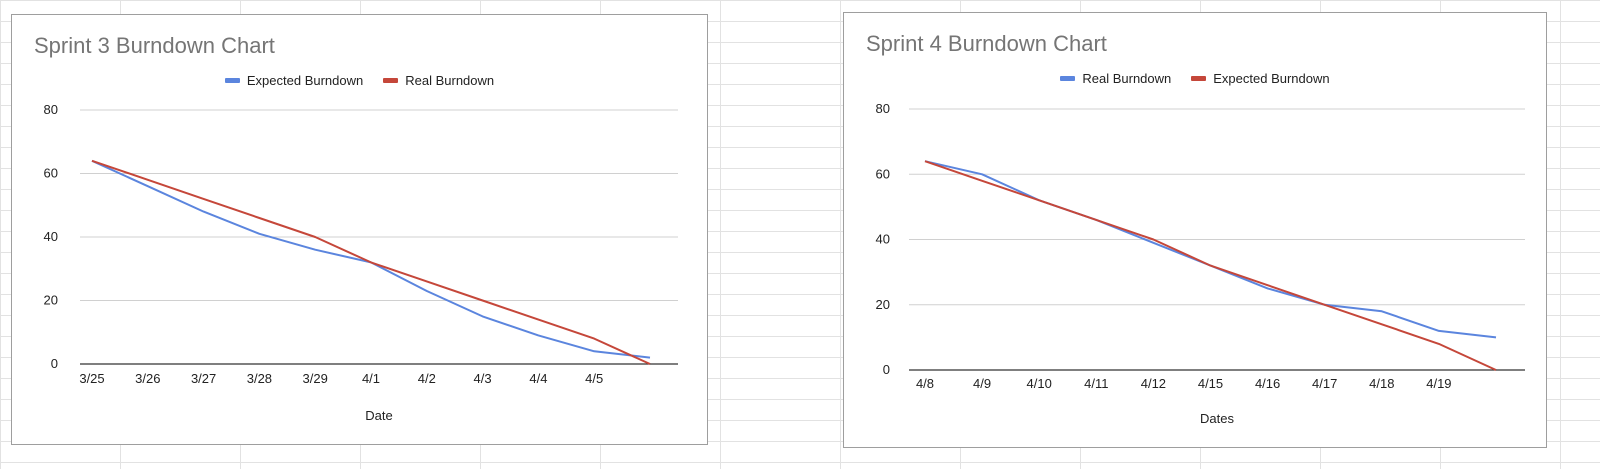 The height and width of the screenshot is (469, 1600). Describe the element at coordinates (203, 378) in the screenshot. I see `x-tick-label: 3/27` at that location.